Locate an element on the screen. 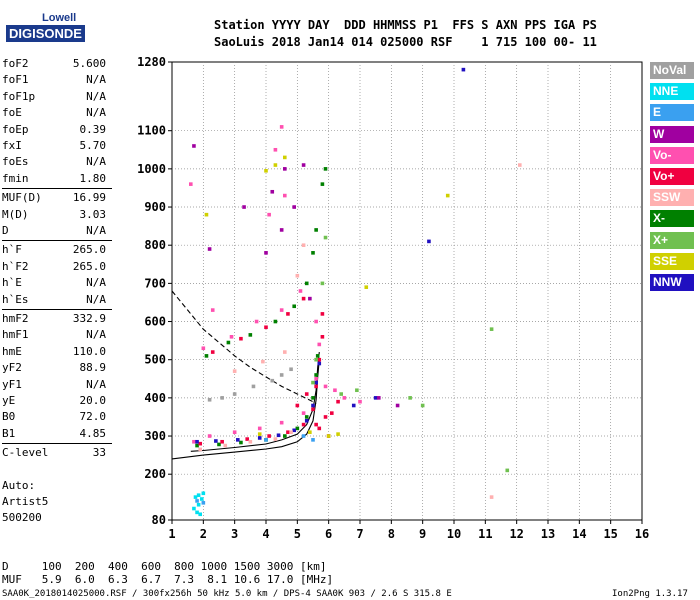 This screenshot has height=600, width=700. param-name: foEp is located at coordinates (15, 129).